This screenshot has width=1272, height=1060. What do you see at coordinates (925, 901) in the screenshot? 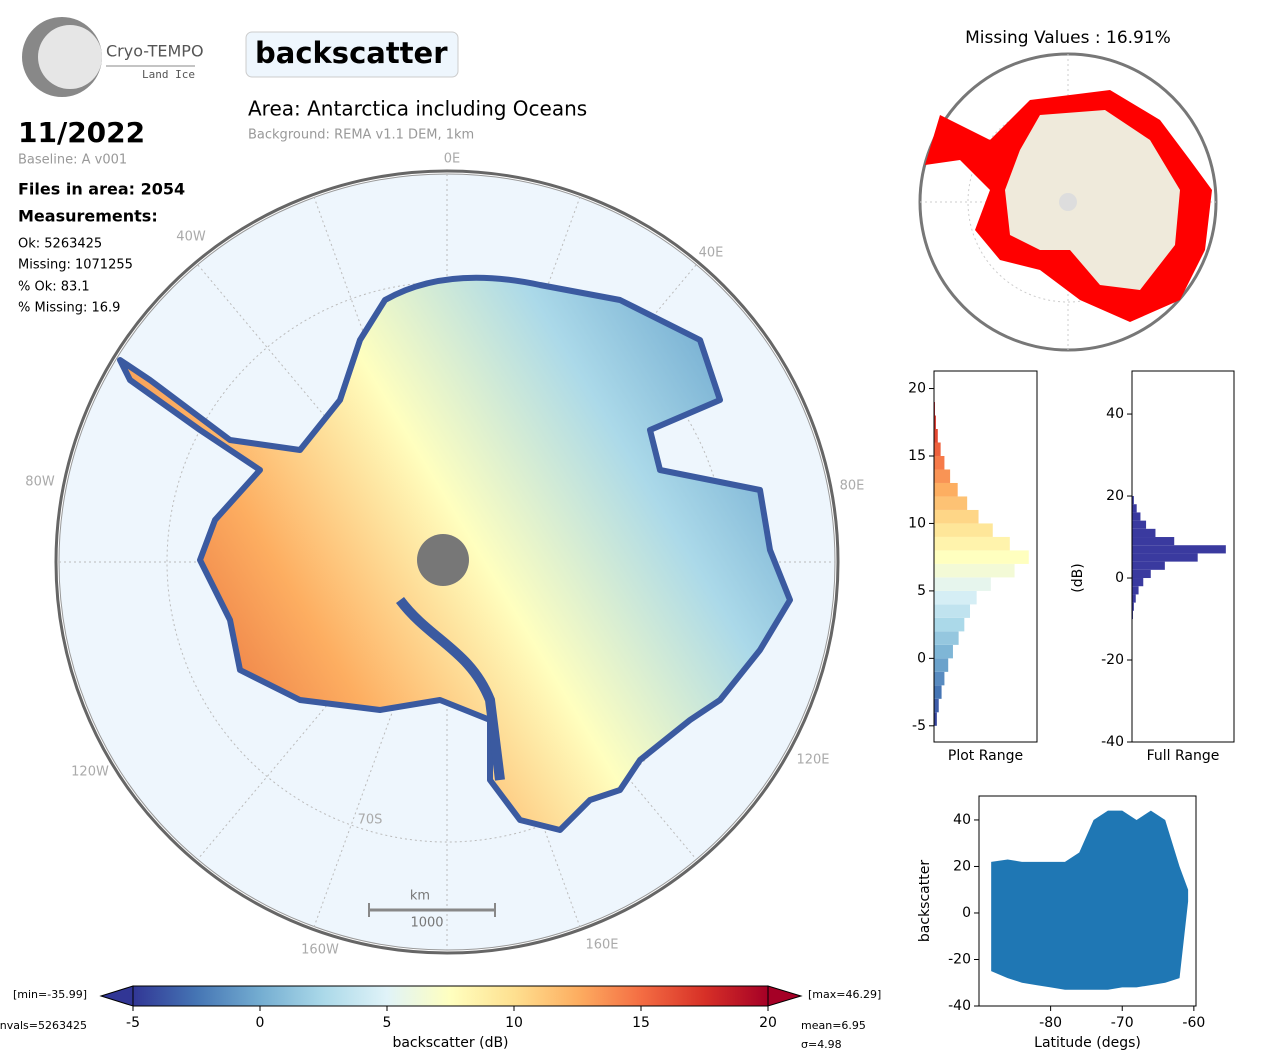
I see `y-axis-label: backscatter` at bounding box center [925, 901].